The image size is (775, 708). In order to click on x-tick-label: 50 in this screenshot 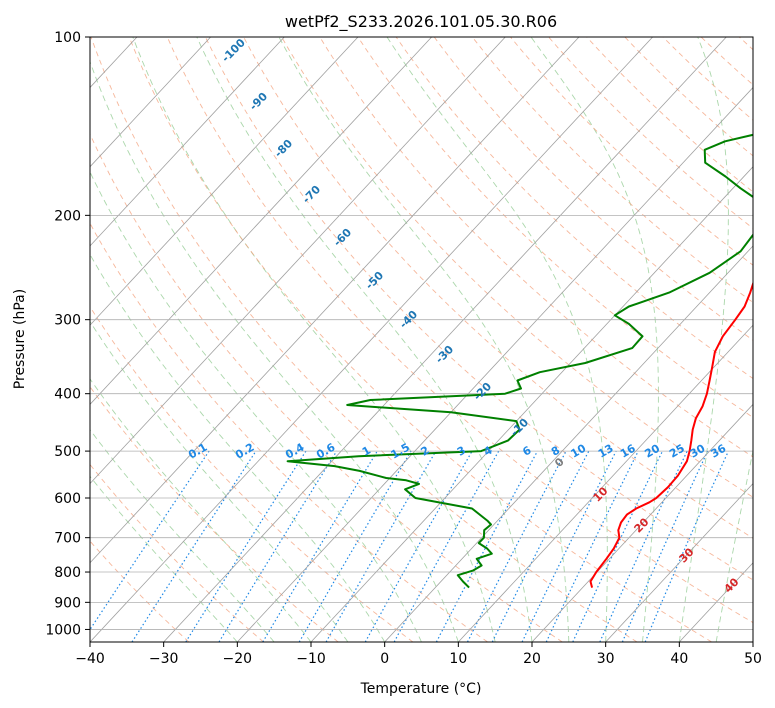, I will do `click(753, 659)`.